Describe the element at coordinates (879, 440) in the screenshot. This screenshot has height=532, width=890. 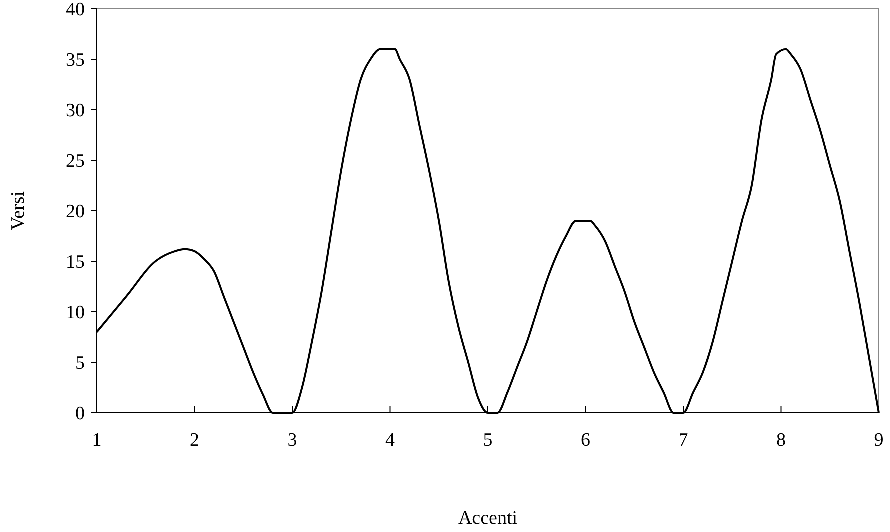
I see `x-tick-label: 9` at that location.